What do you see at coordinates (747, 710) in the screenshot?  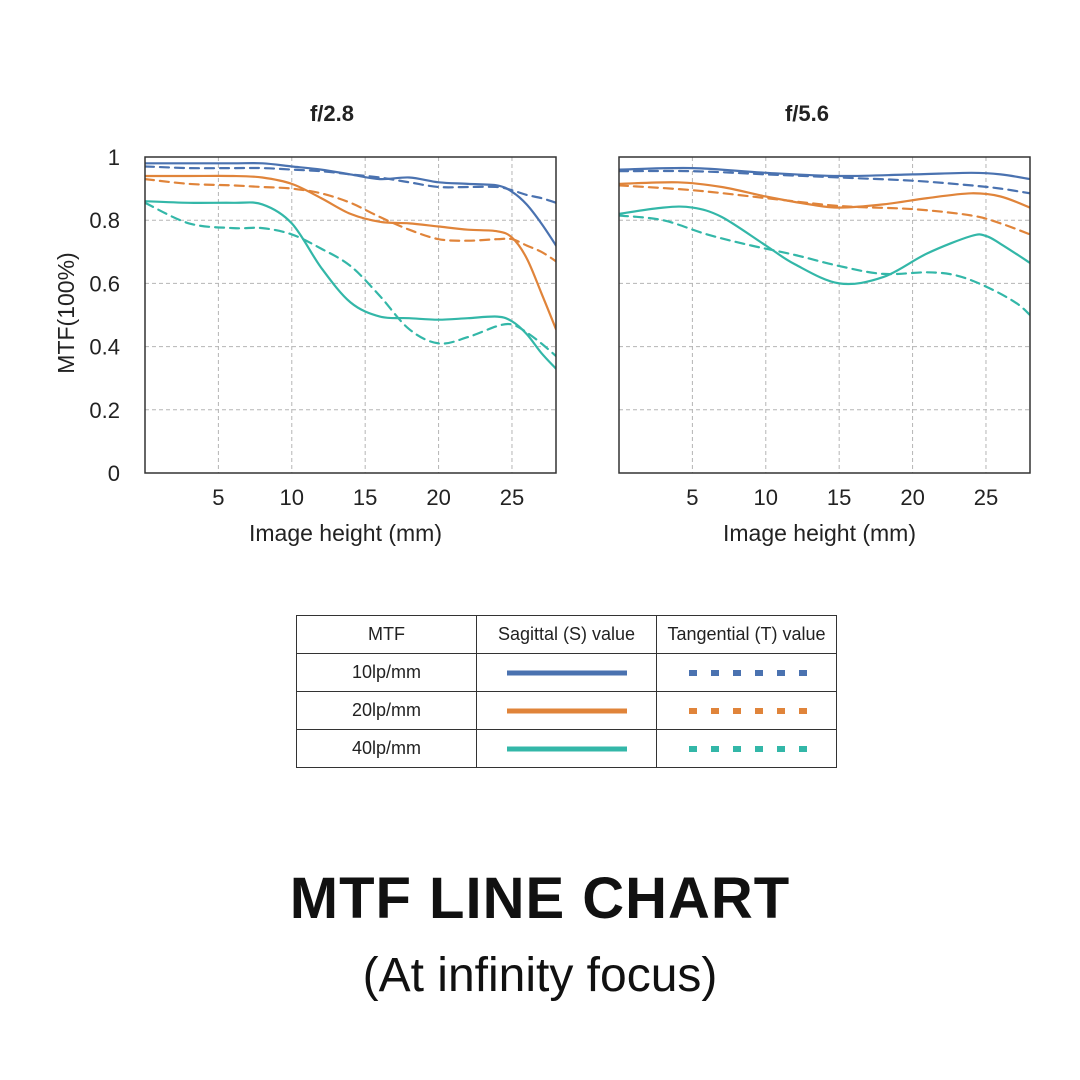 I see `legend-swatch-20lp-tangential` at bounding box center [747, 710].